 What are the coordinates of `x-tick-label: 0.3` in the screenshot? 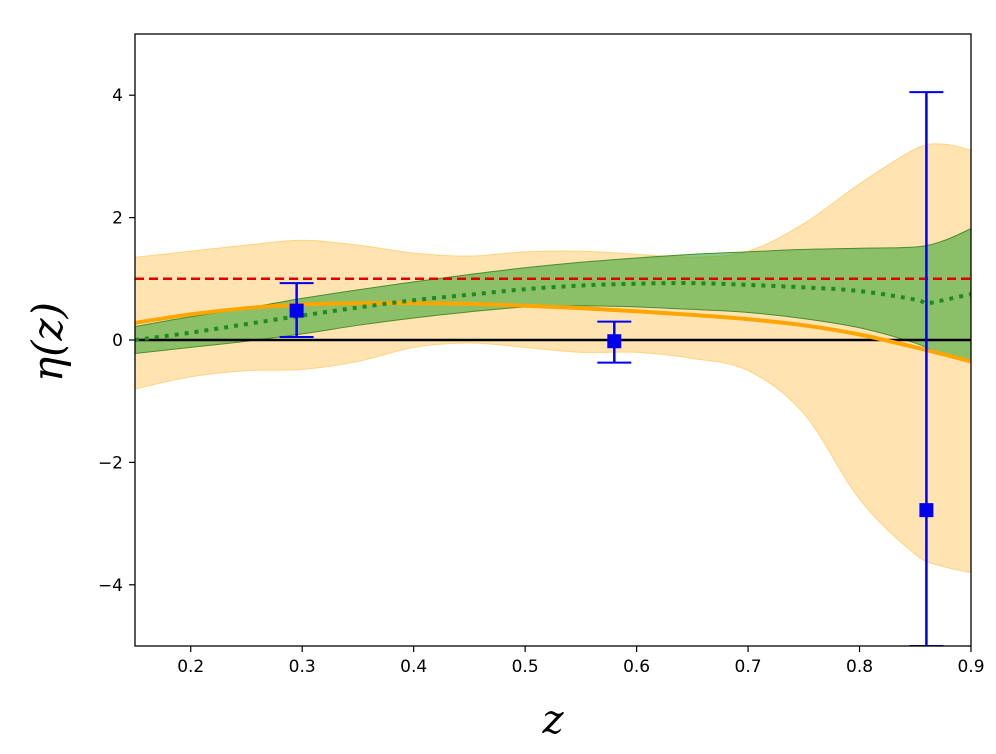 It's located at (302, 667).